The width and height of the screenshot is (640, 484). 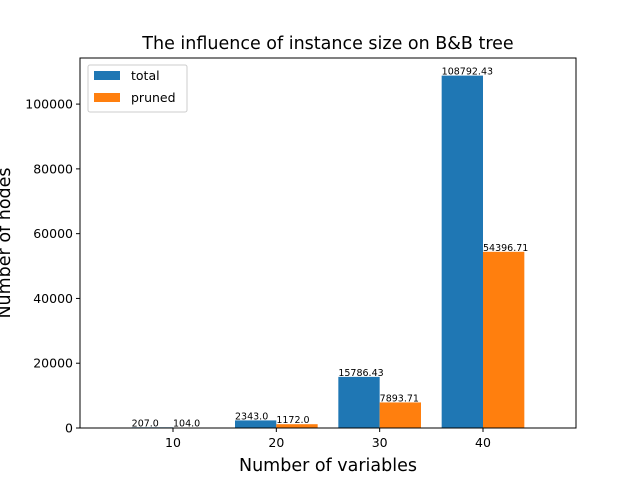 I want to click on legend-label-pruned: pruned, so click(x=153, y=97).